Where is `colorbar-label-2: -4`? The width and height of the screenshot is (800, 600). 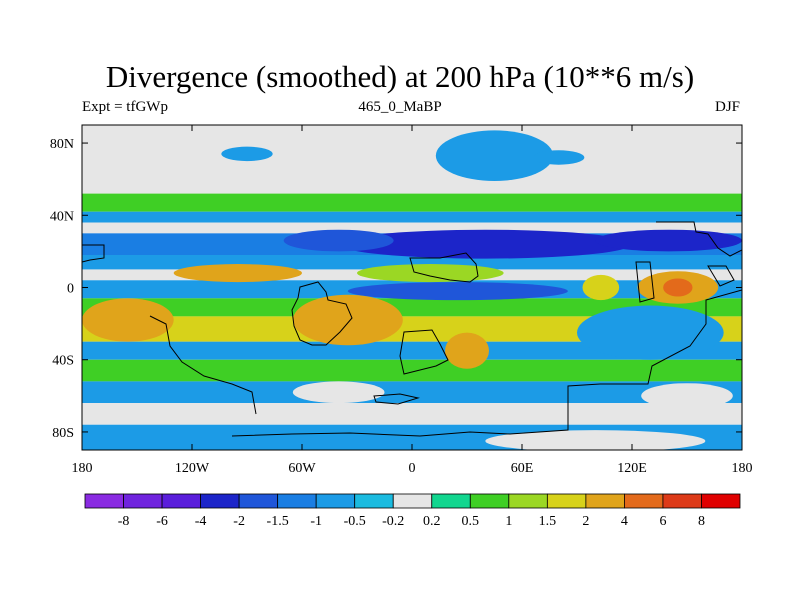 colorbar-label-2: -4 is located at coordinates (201, 521).